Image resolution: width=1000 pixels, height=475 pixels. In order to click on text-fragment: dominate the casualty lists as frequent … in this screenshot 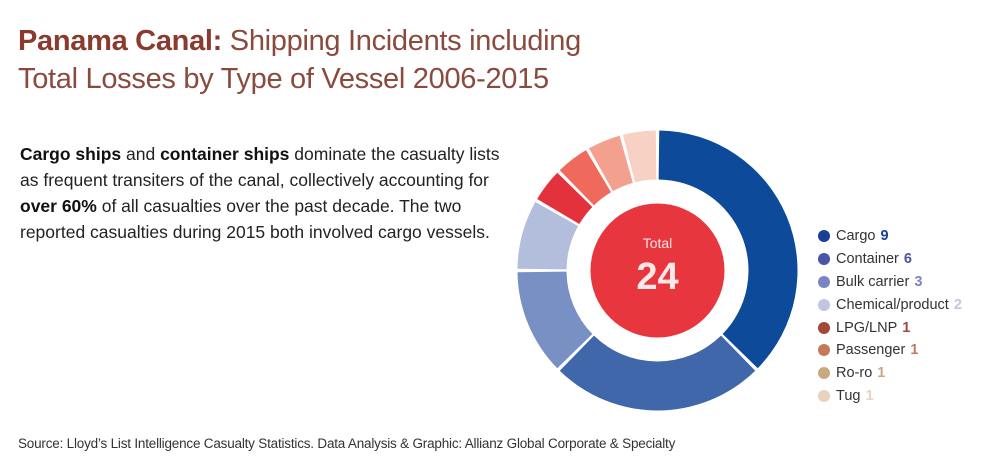, I will do `click(260, 167)`.